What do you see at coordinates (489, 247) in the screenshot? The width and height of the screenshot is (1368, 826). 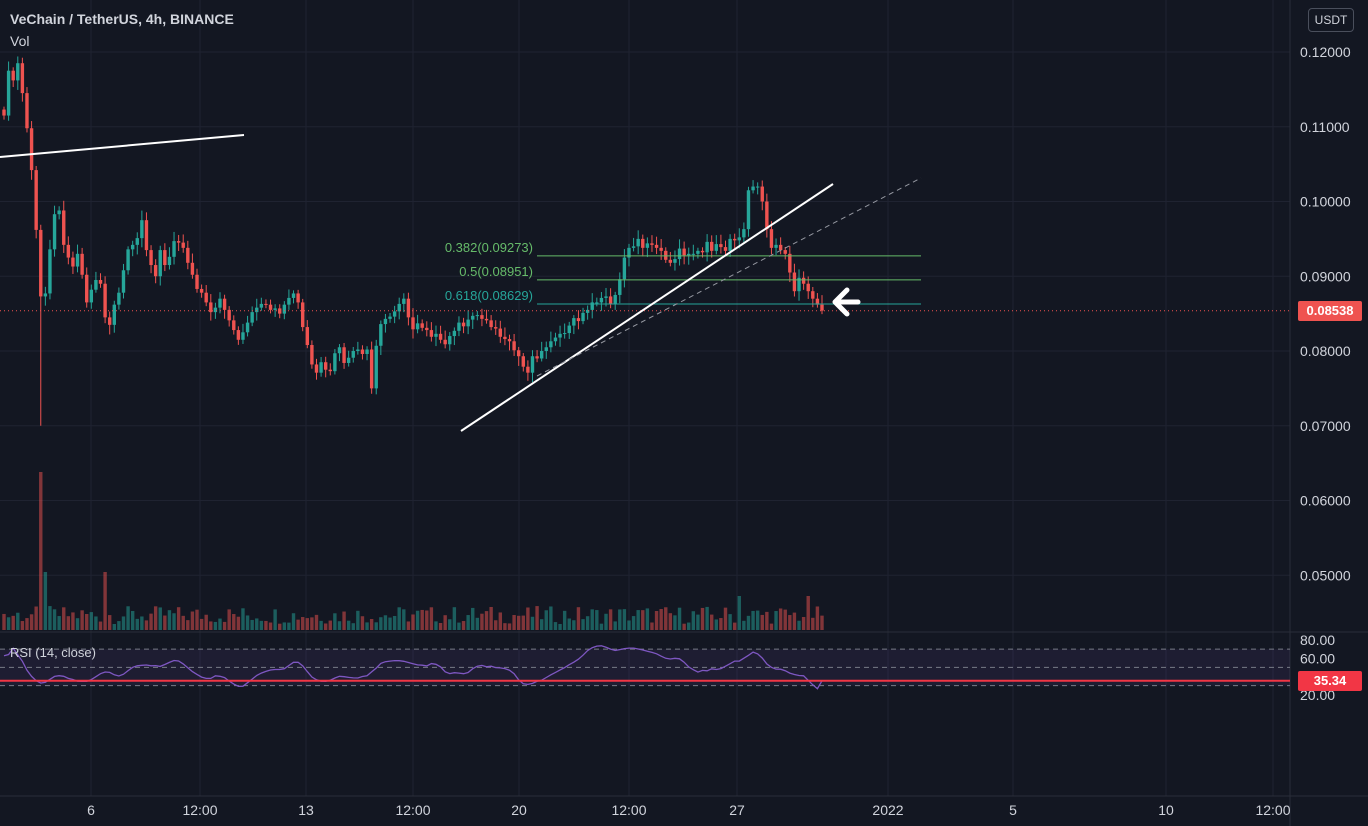 I see `fib-level-label: 0.382(0.09273)` at bounding box center [489, 247].